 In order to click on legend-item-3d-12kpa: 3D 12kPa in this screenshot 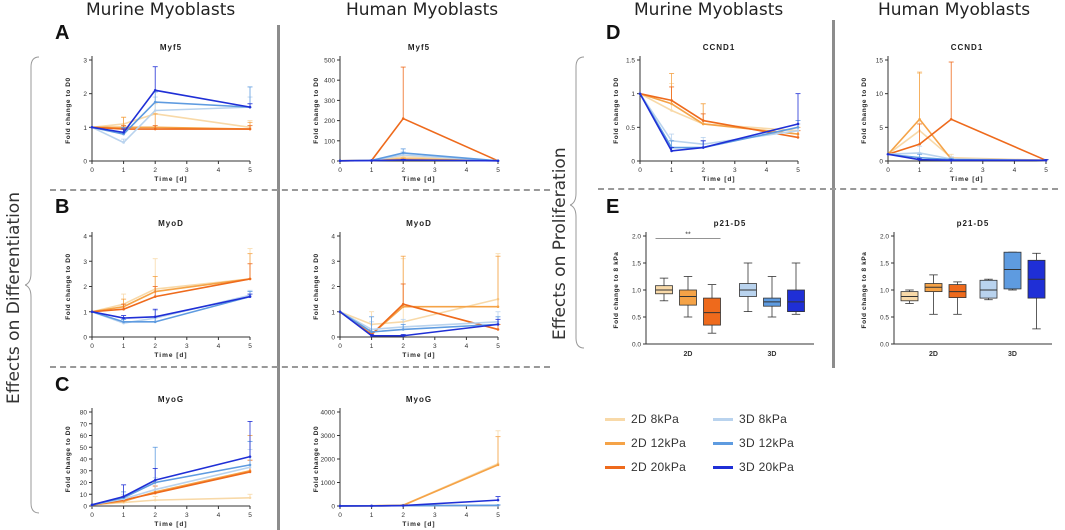, I will do `click(753, 443)`.